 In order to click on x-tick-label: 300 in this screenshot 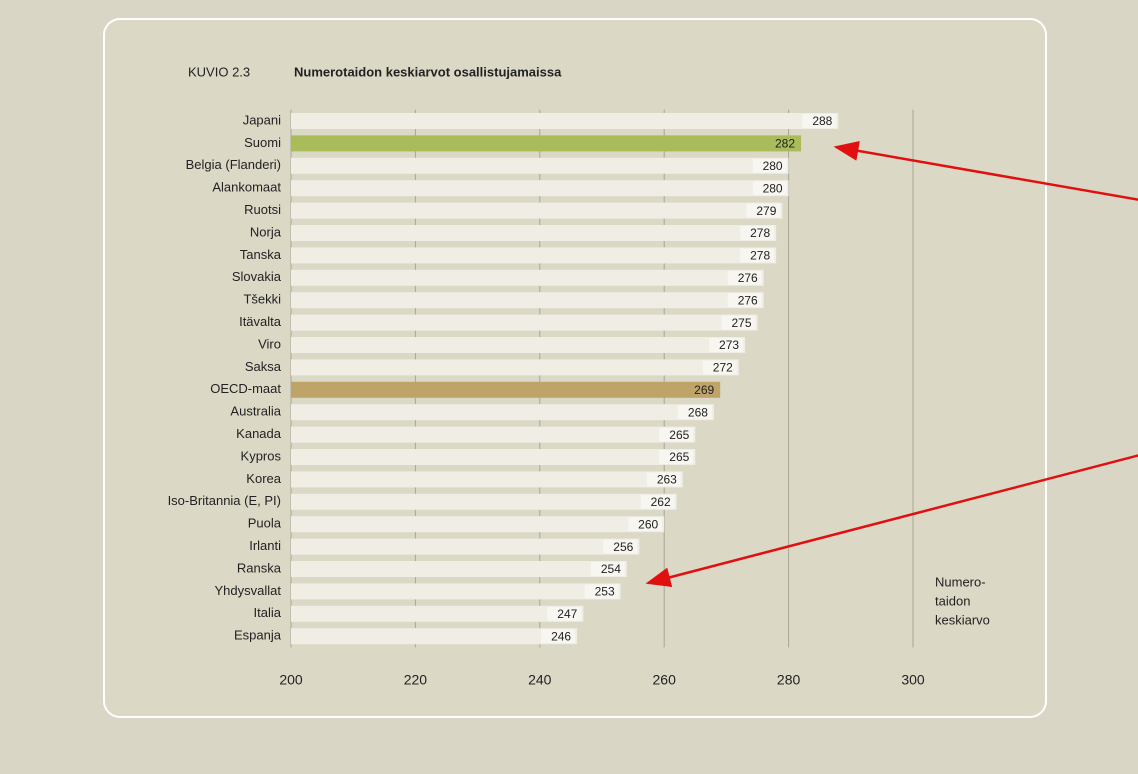, I will do `click(913, 680)`.